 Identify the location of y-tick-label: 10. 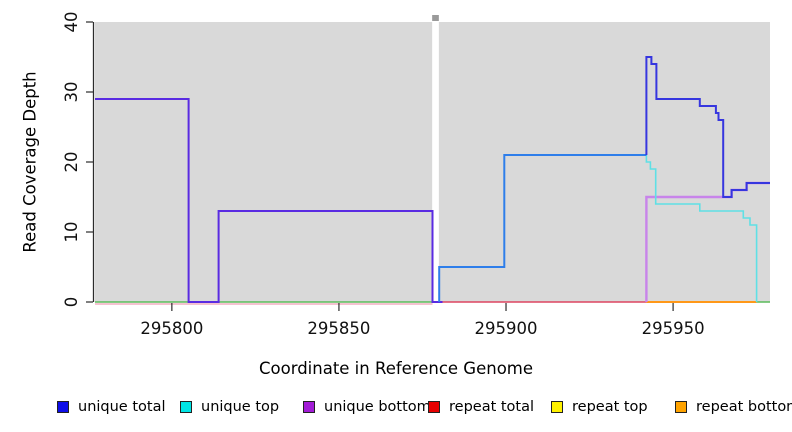
(71, 232).